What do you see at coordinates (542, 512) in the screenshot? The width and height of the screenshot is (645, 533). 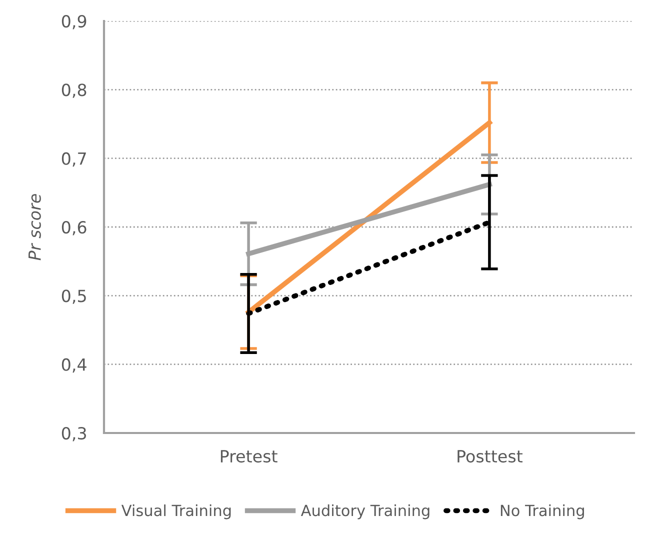 I see `legend-label: No Training` at bounding box center [542, 512].